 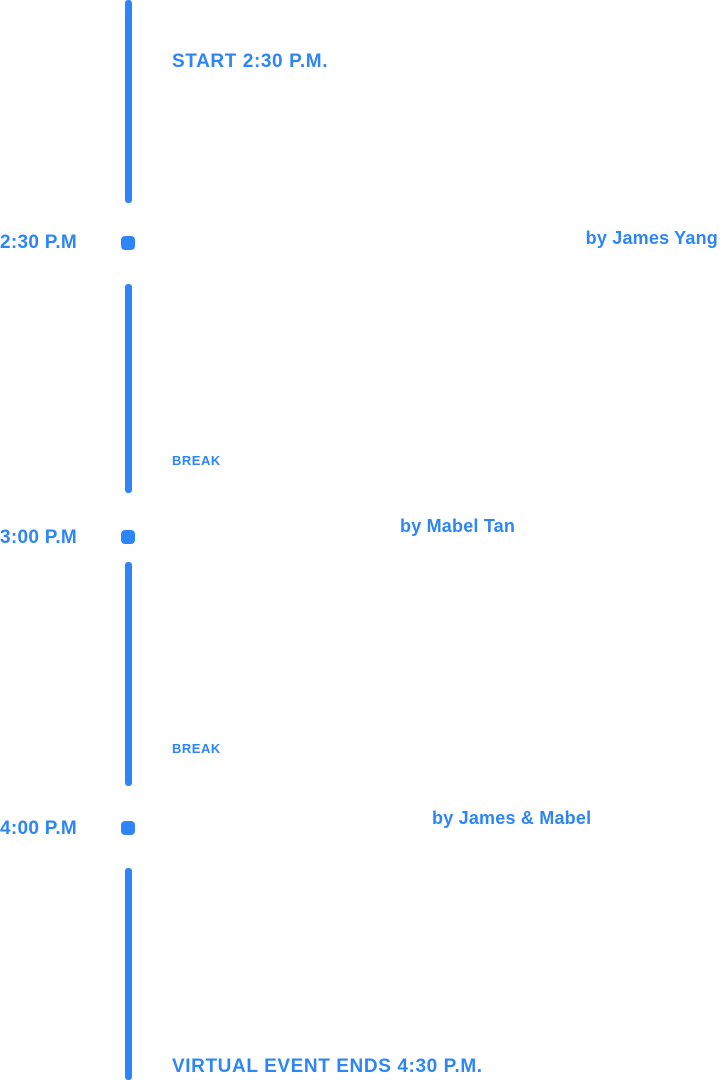 What do you see at coordinates (39, 242) in the screenshot?
I see `time-label-1: 2:30 P.M` at bounding box center [39, 242].